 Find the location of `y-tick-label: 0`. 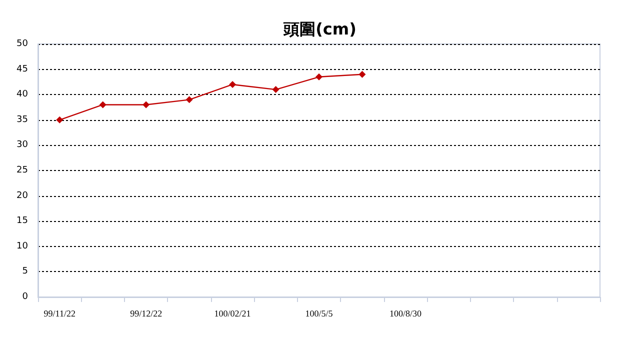

y-tick-label: 0 is located at coordinates (25, 297).